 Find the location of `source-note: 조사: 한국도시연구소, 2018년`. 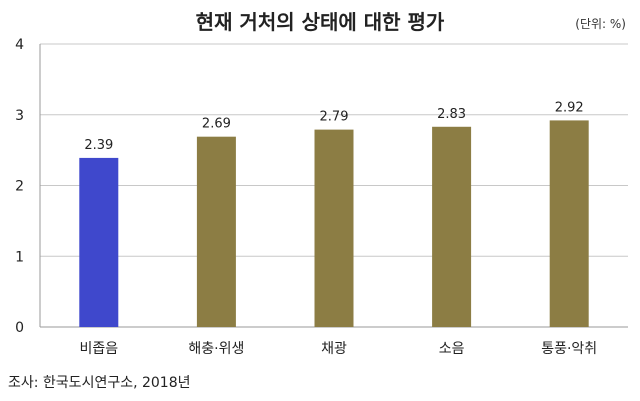

source-note: 조사: 한국도시연구소, 2018년 is located at coordinates (99, 383).